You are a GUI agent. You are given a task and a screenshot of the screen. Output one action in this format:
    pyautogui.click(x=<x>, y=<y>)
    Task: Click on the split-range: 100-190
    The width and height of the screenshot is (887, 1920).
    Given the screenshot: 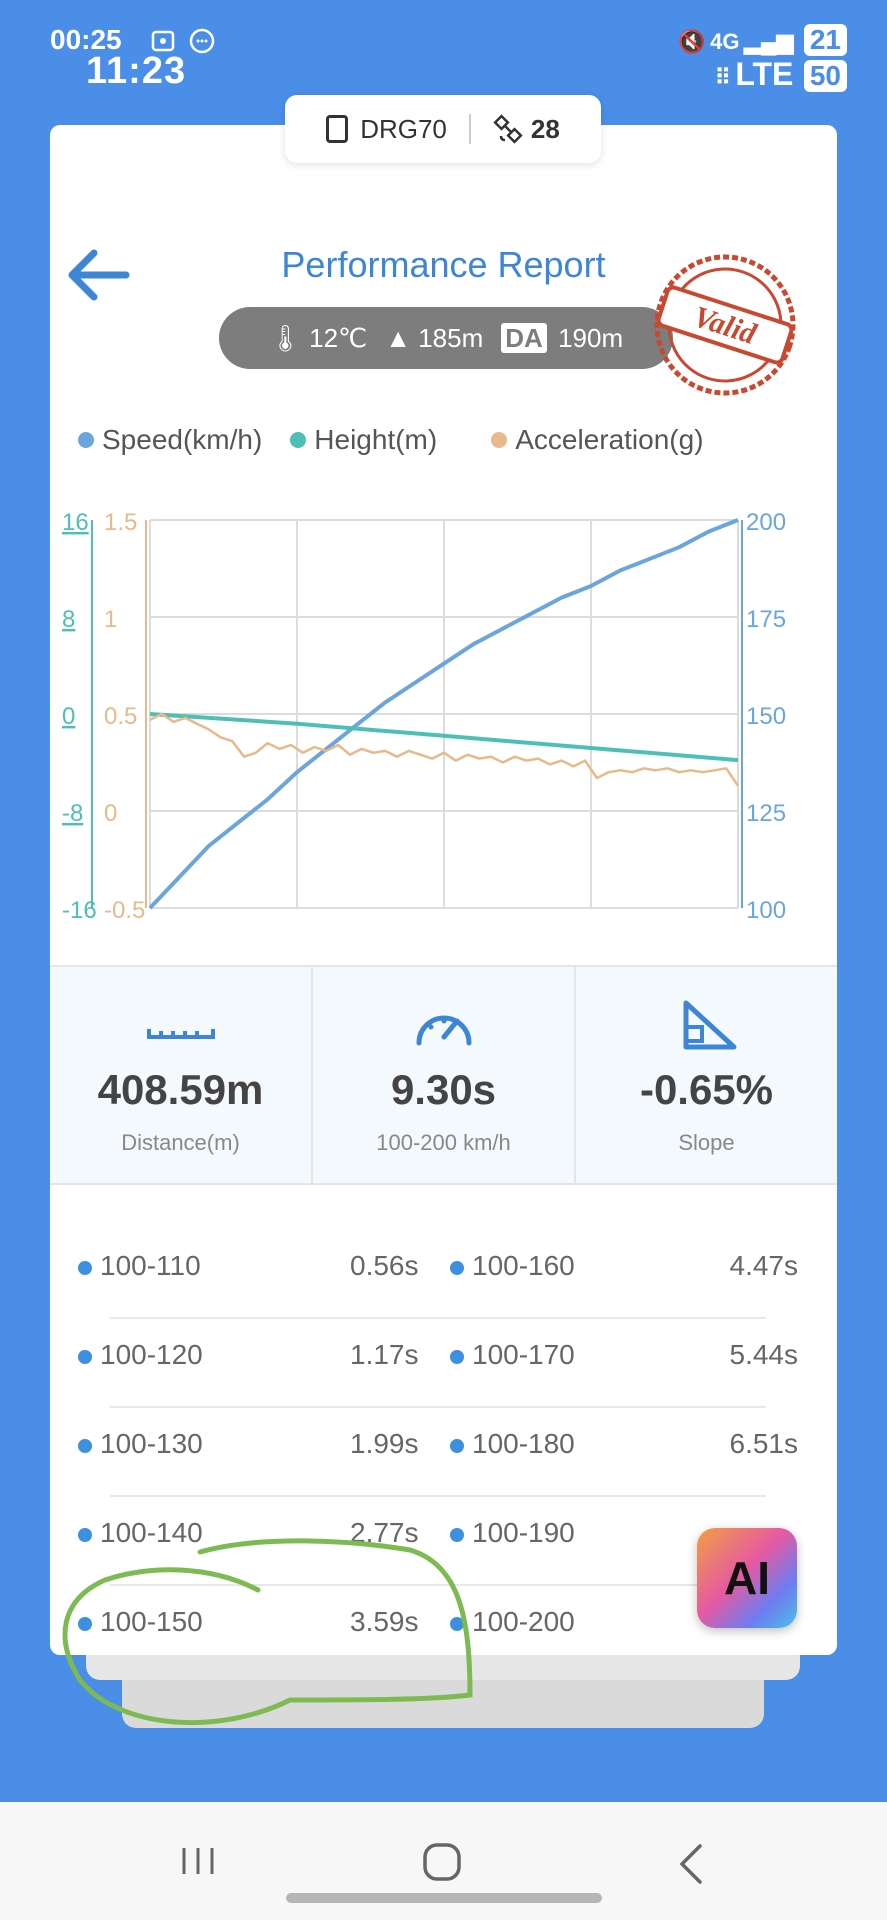 What is the action you would take?
    pyautogui.click(x=512, y=1533)
    